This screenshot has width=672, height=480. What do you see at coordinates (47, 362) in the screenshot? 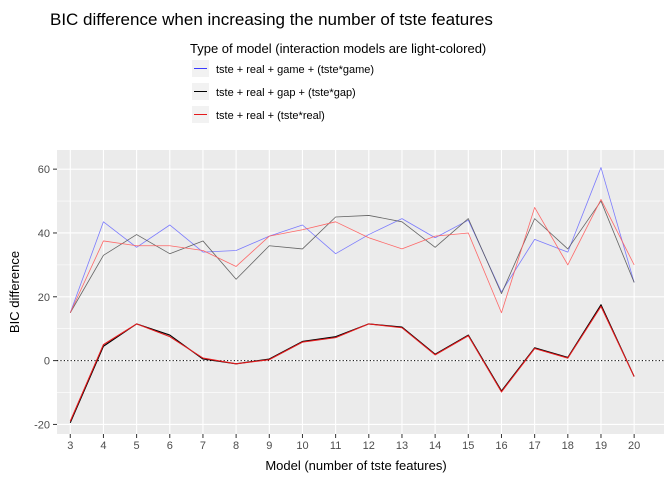
I see `y-tick-label: 0` at bounding box center [47, 362].